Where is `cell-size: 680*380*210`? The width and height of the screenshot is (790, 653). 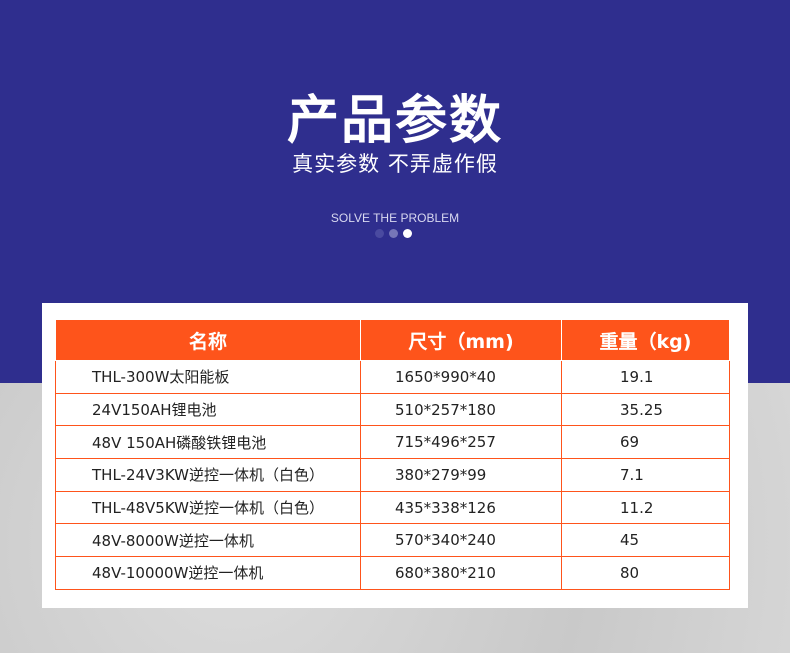 cell-size: 680*380*210 is located at coordinates (461, 573).